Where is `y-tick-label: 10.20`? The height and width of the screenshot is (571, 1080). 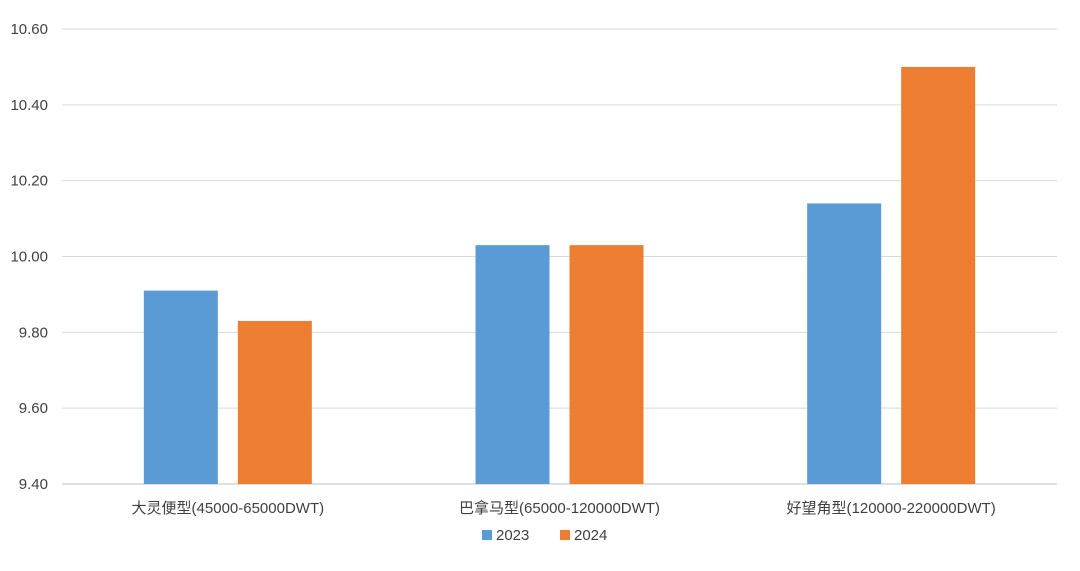 y-tick-label: 10.20 is located at coordinates (29, 181).